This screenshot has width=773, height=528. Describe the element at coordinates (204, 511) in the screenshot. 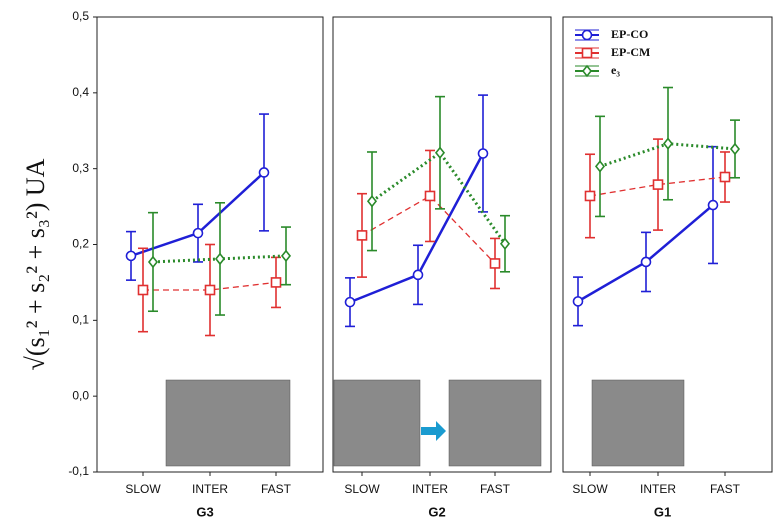

I see `panel-title: G3` at that location.